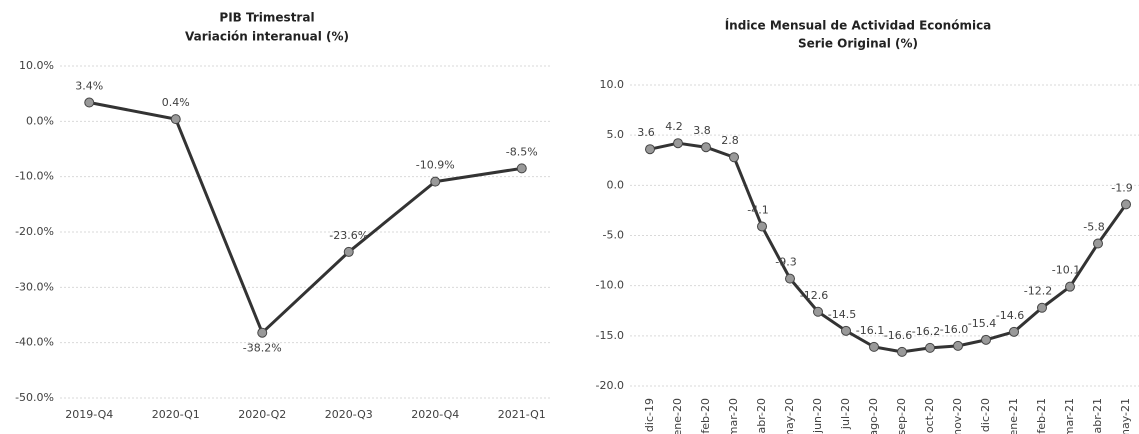 The width and height of the screenshot is (1139, 434). Describe the element at coordinates (873, 416) in the screenshot. I see `x-tick-label: ago-20` at that location.